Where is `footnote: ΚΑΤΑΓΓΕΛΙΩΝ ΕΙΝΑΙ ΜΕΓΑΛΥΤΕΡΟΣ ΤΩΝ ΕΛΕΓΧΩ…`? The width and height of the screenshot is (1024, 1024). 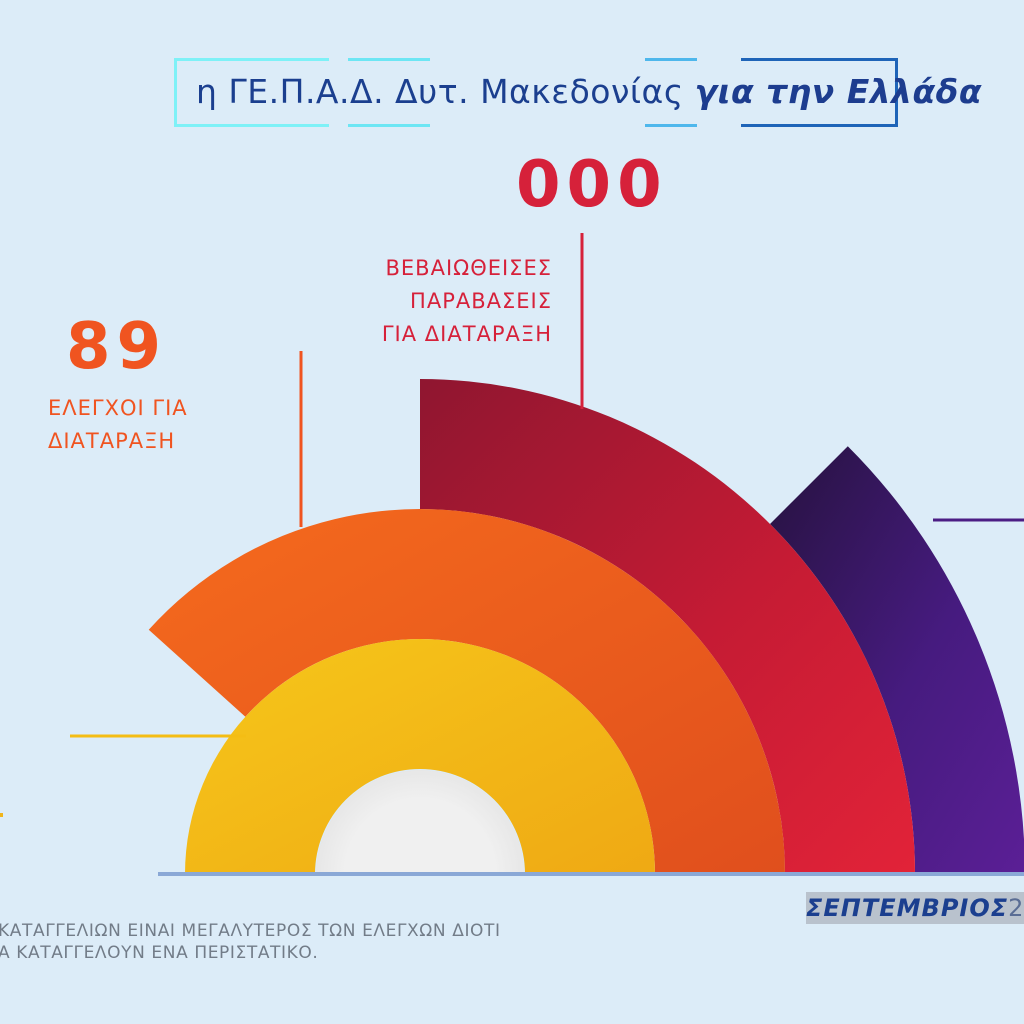
footnote: ΚΑΤΑΓΓΕΛΙΩΝ ΕΙΝΑΙ ΜΕΓΑΛΥΤΕΡΟΣ ΤΩΝ ΕΛΕΓΧΩ… is located at coordinates (250, 942).